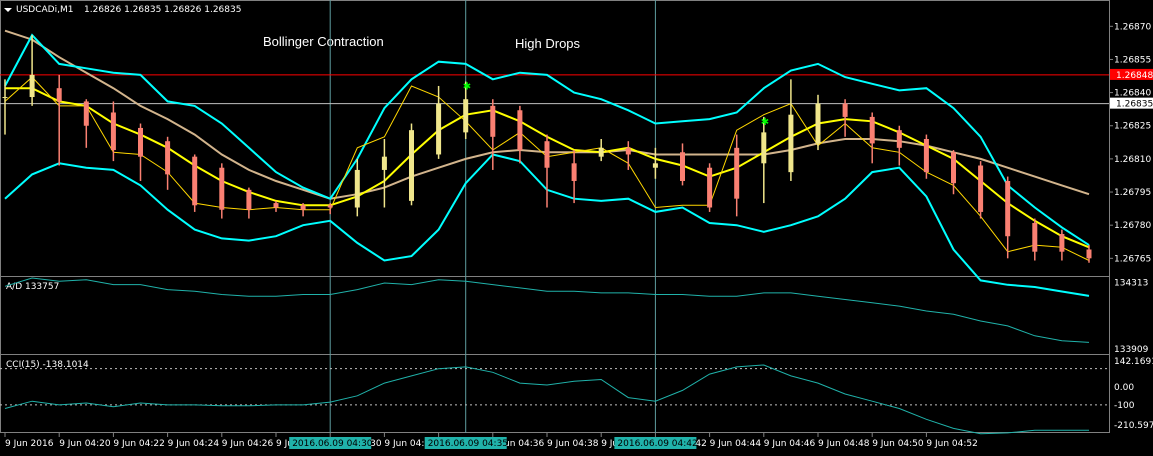 Image resolution: width=1153 pixels, height=456 pixels. Describe the element at coordinates (138, 444) in the screenshot. I see `x-tick-label: 9 Jun 04:22` at that location.